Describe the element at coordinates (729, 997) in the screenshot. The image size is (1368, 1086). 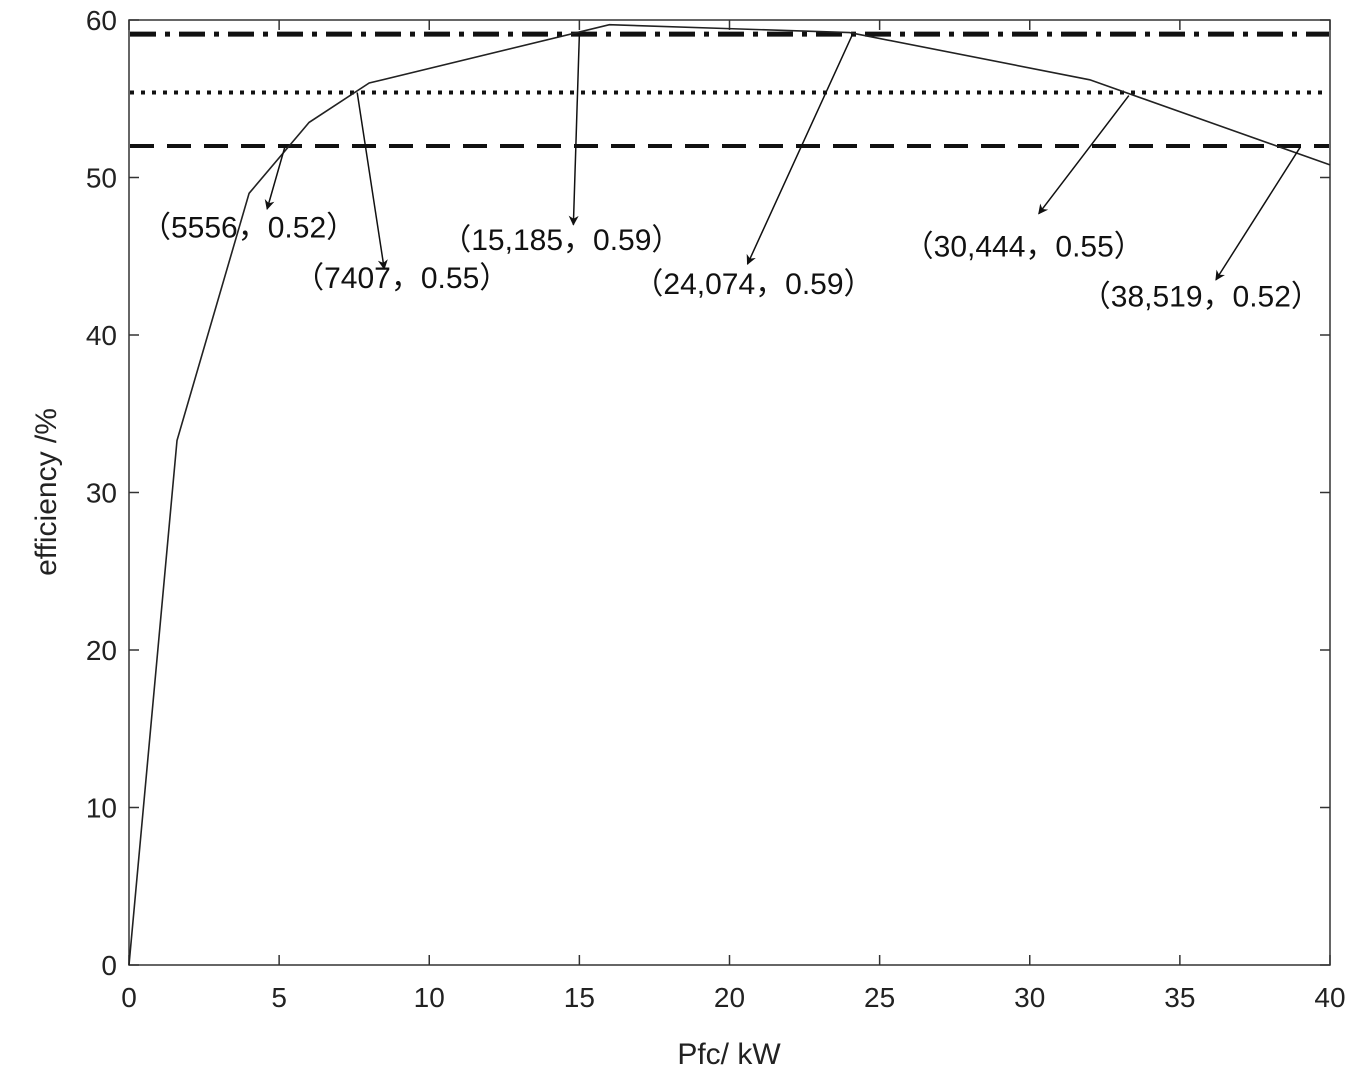
I see `x-tick-label: 20` at that location.